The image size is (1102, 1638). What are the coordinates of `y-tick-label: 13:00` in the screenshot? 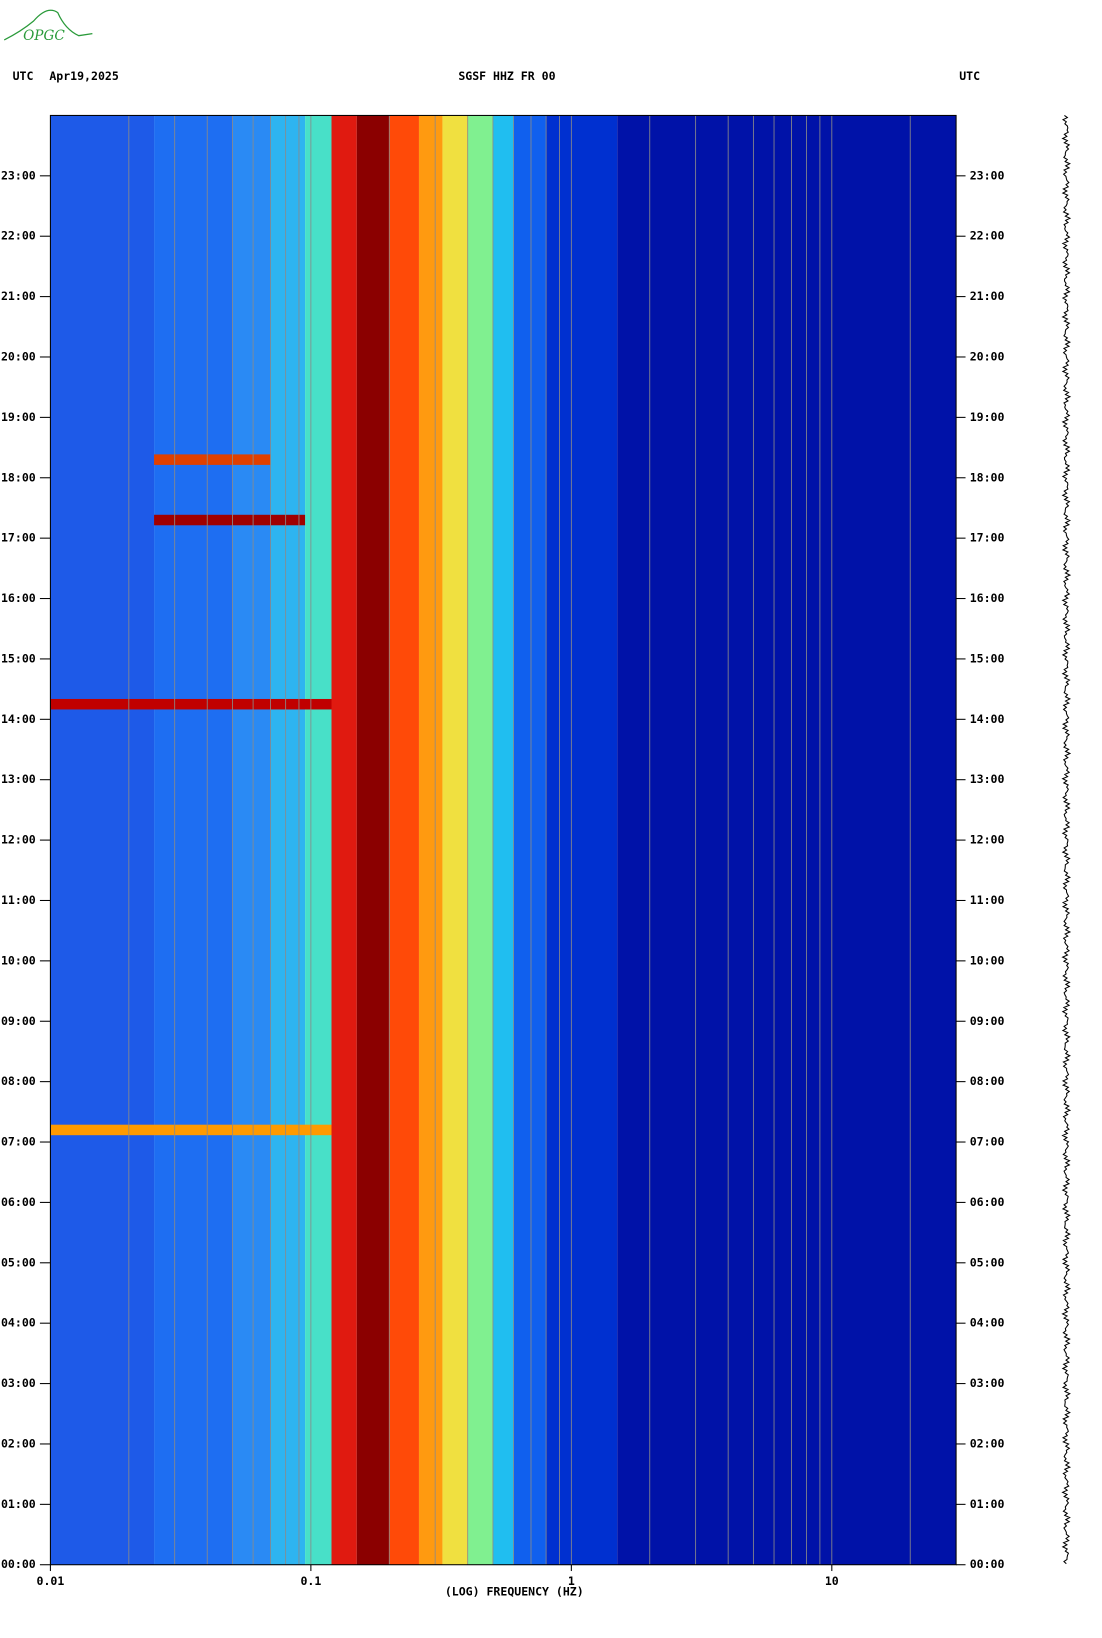 It's located at (18, 779).